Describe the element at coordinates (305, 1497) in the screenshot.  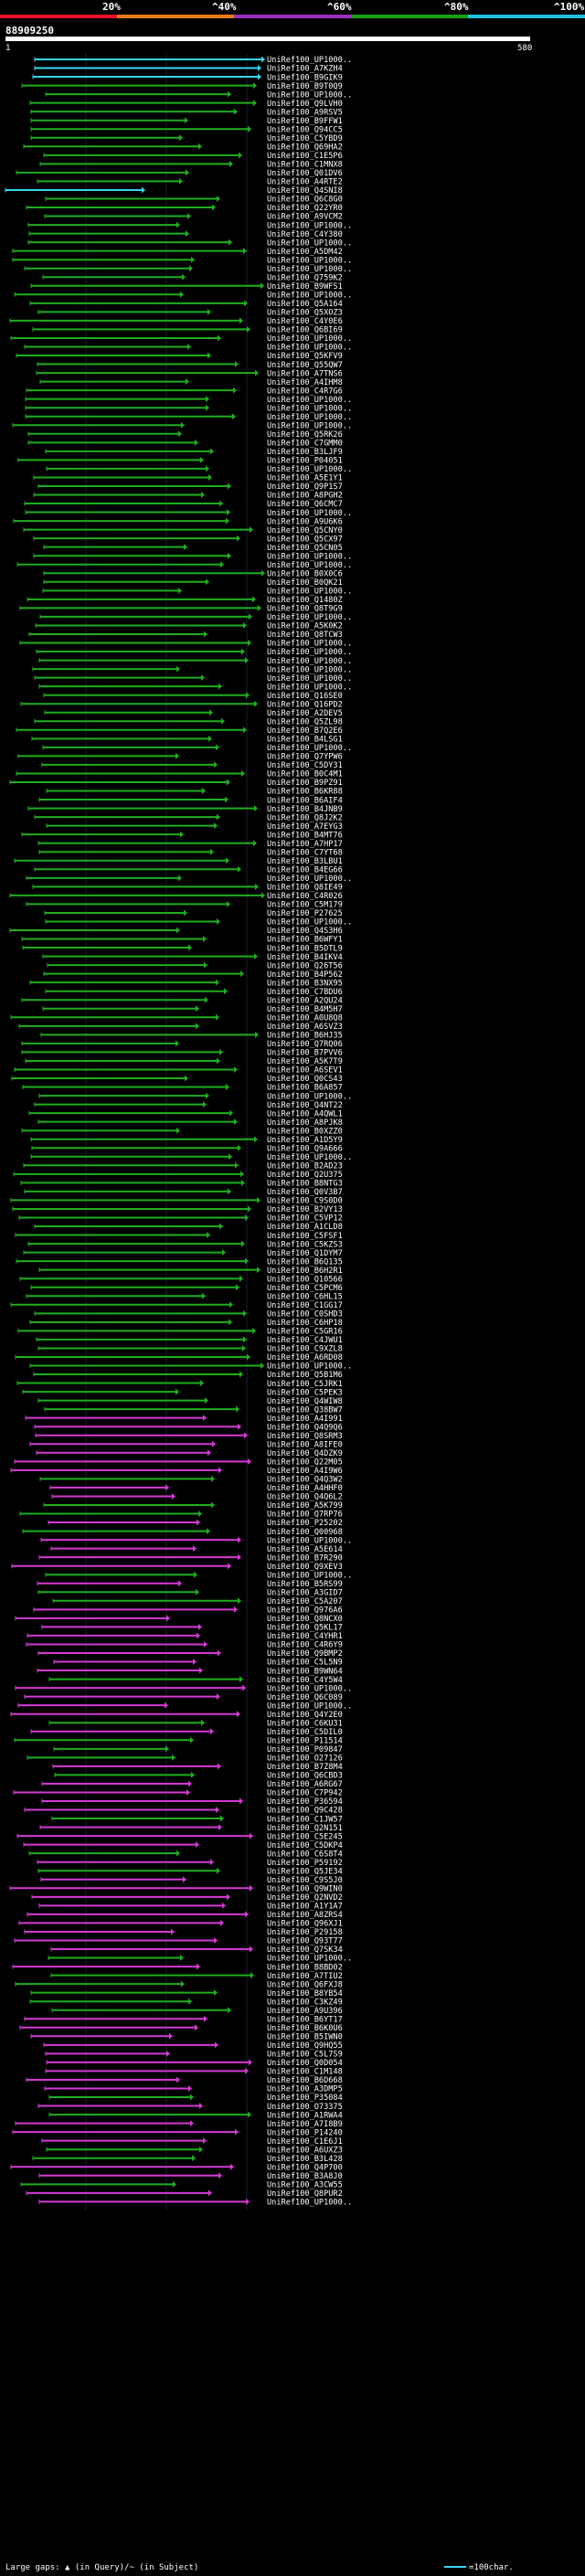
I see `subject-label: UniRef100_Q4Q6L2` at that location.